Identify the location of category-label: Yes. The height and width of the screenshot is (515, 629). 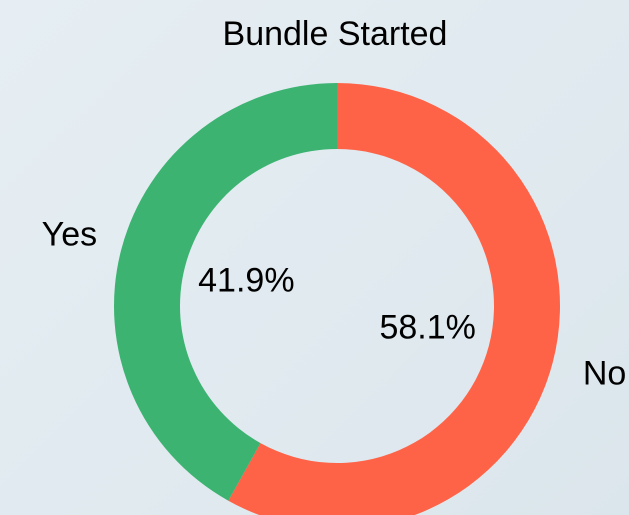
(69, 234).